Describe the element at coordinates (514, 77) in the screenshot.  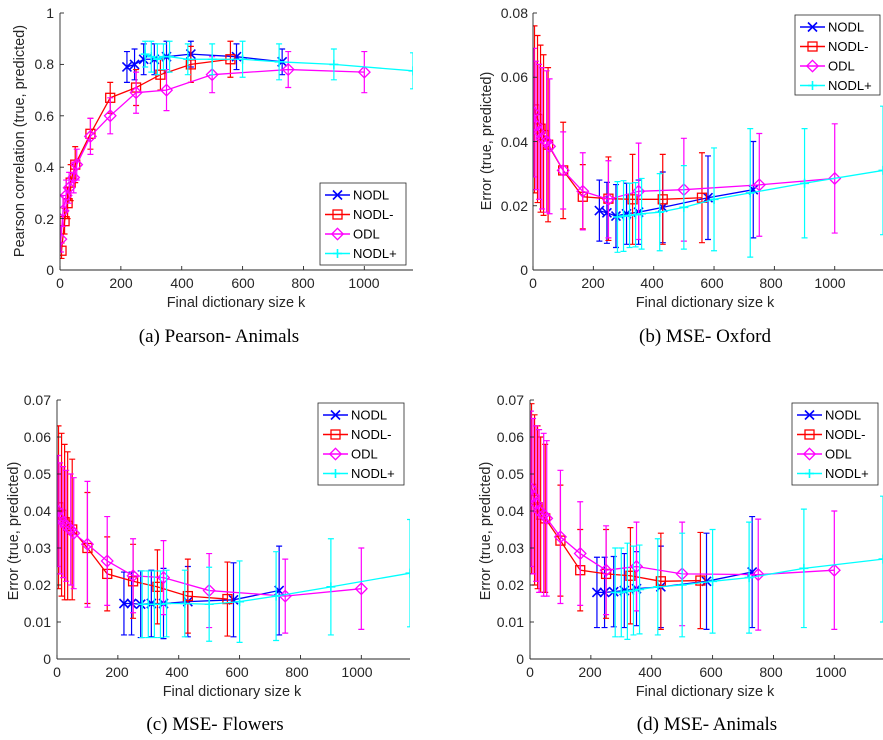
I see `chart-b-y-tick-label: 0.06` at that location.